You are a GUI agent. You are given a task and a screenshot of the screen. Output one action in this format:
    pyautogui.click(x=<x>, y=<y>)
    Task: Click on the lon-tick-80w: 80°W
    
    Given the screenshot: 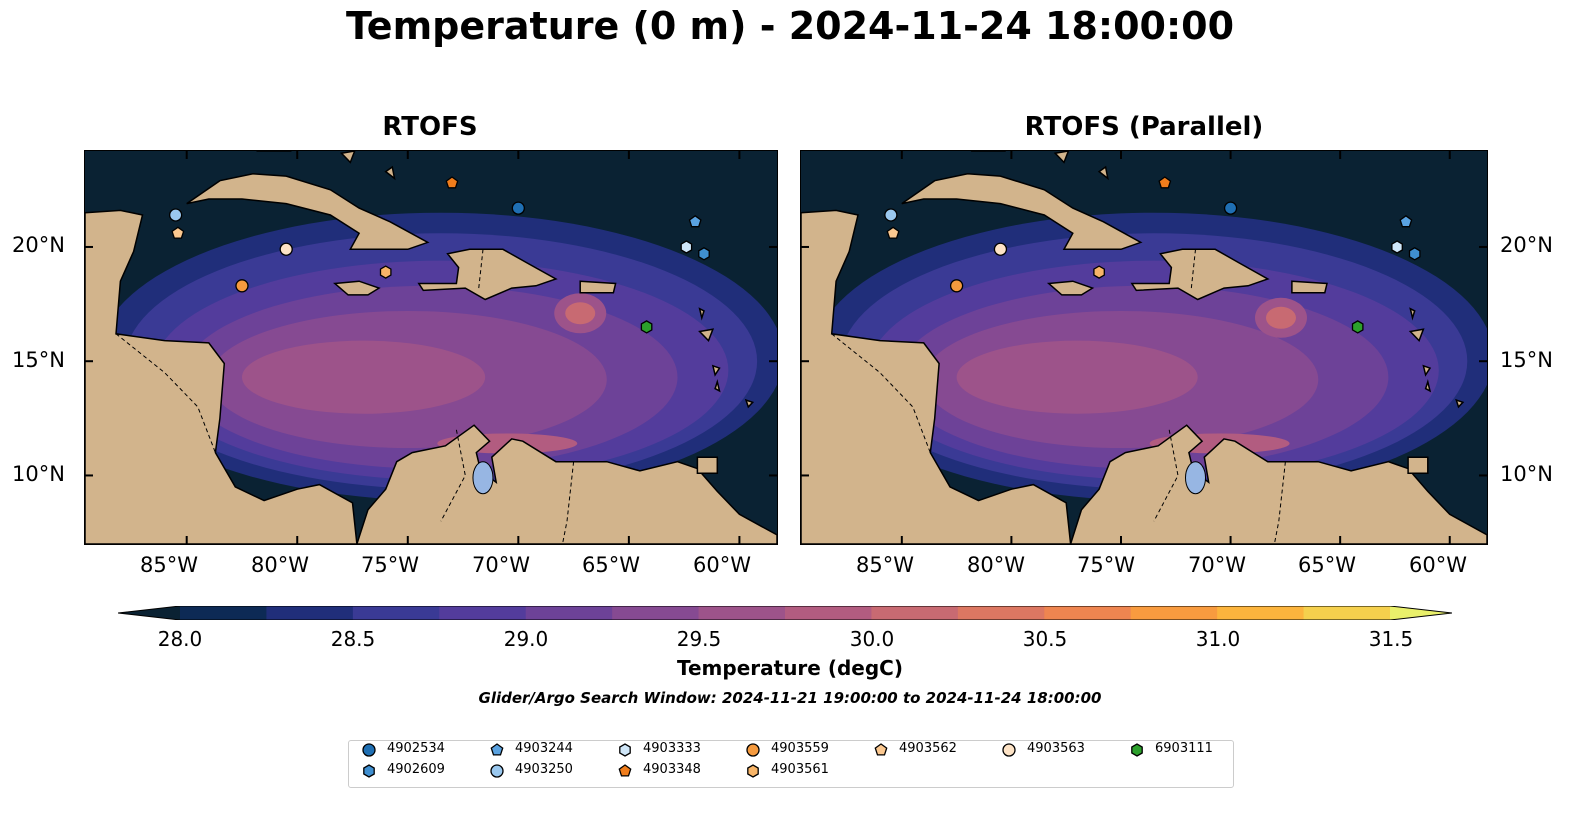 What is the action you would take?
    pyautogui.click(x=280, y=565)
    